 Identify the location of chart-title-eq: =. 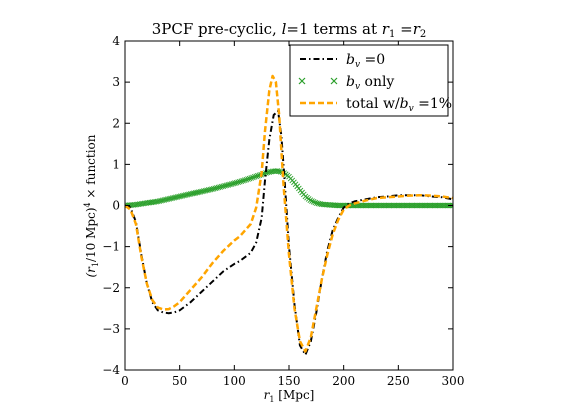
(403, 29).